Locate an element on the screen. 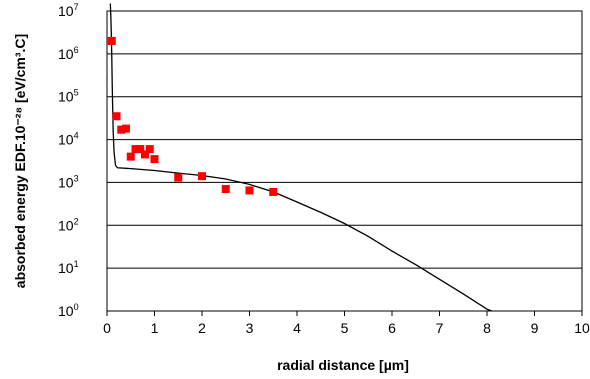 The height and width of the screenshot is (379, 590). x-tick-label: 7 is located at coordinates (440, 328).